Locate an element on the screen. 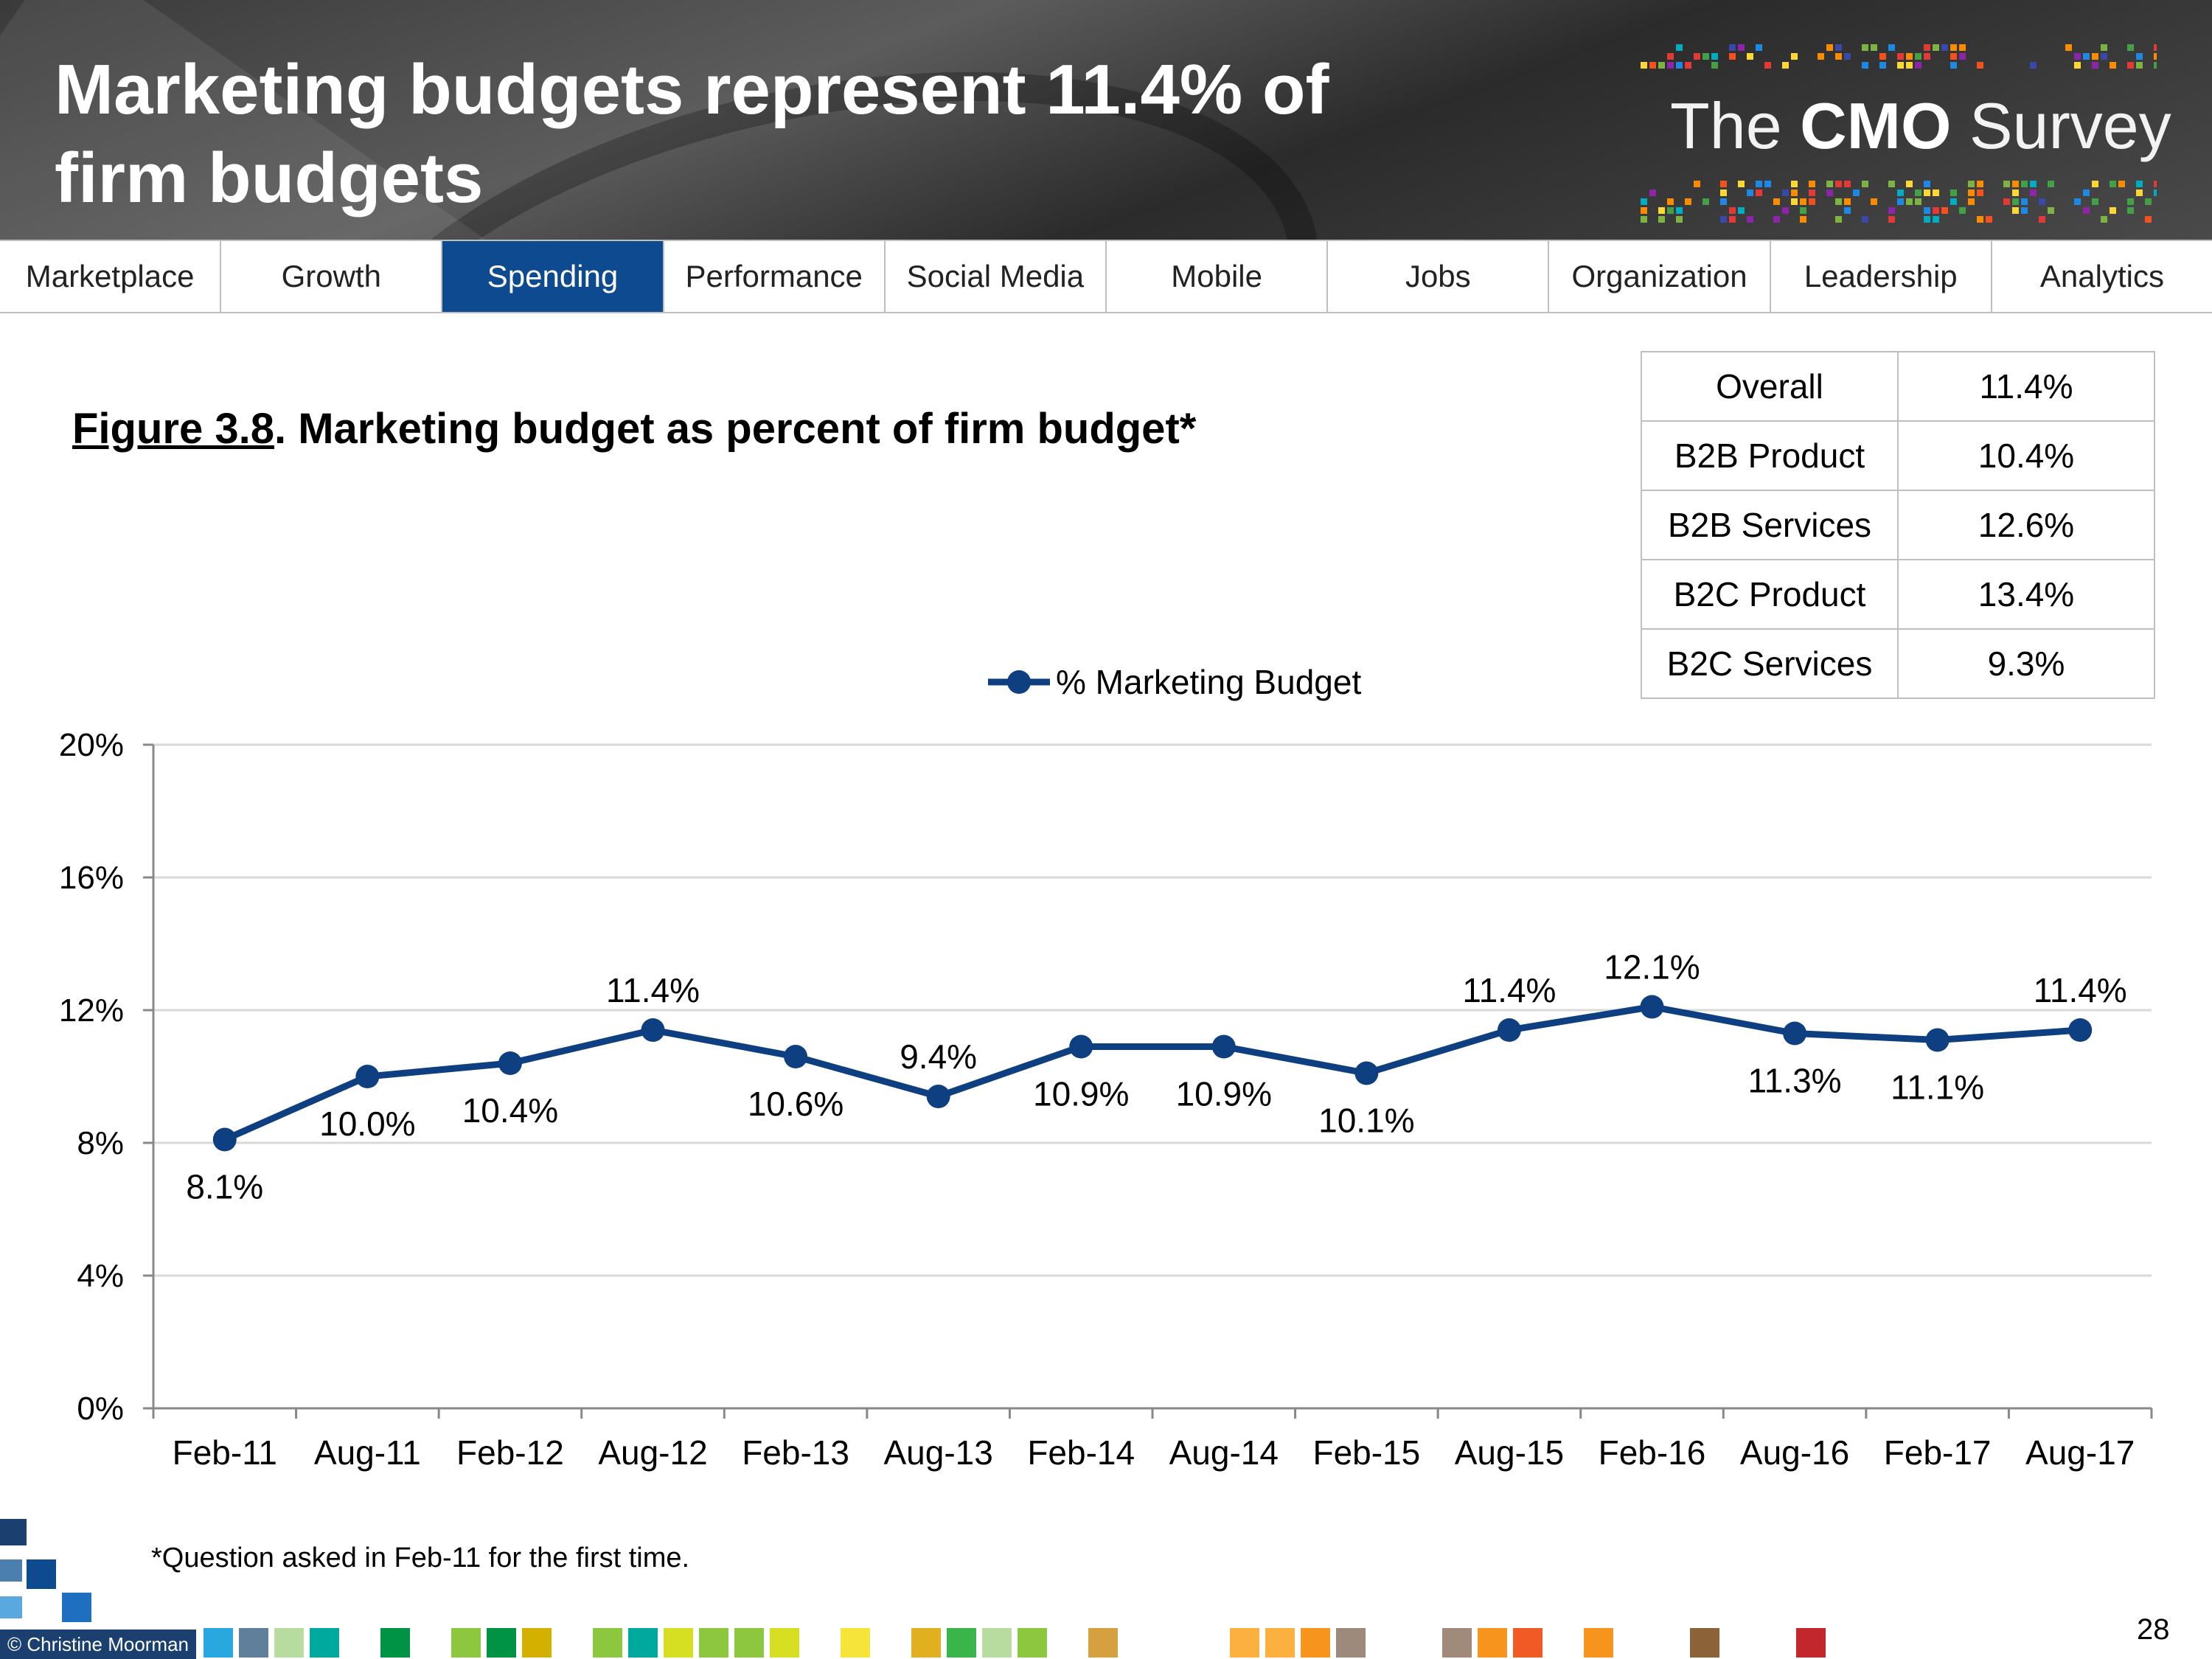 This screenshot has height=1659, width=2212. x-tick-label: Aug-12 is located at coordinates (652, 1452).